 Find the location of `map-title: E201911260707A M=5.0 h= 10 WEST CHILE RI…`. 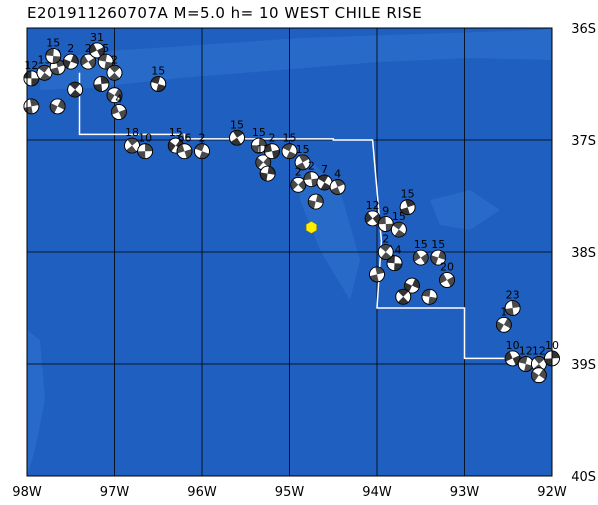

map-title: E201911260707A M=5.0 h= 10 WEST CHILE RI… is located at coordinates (225, 13).